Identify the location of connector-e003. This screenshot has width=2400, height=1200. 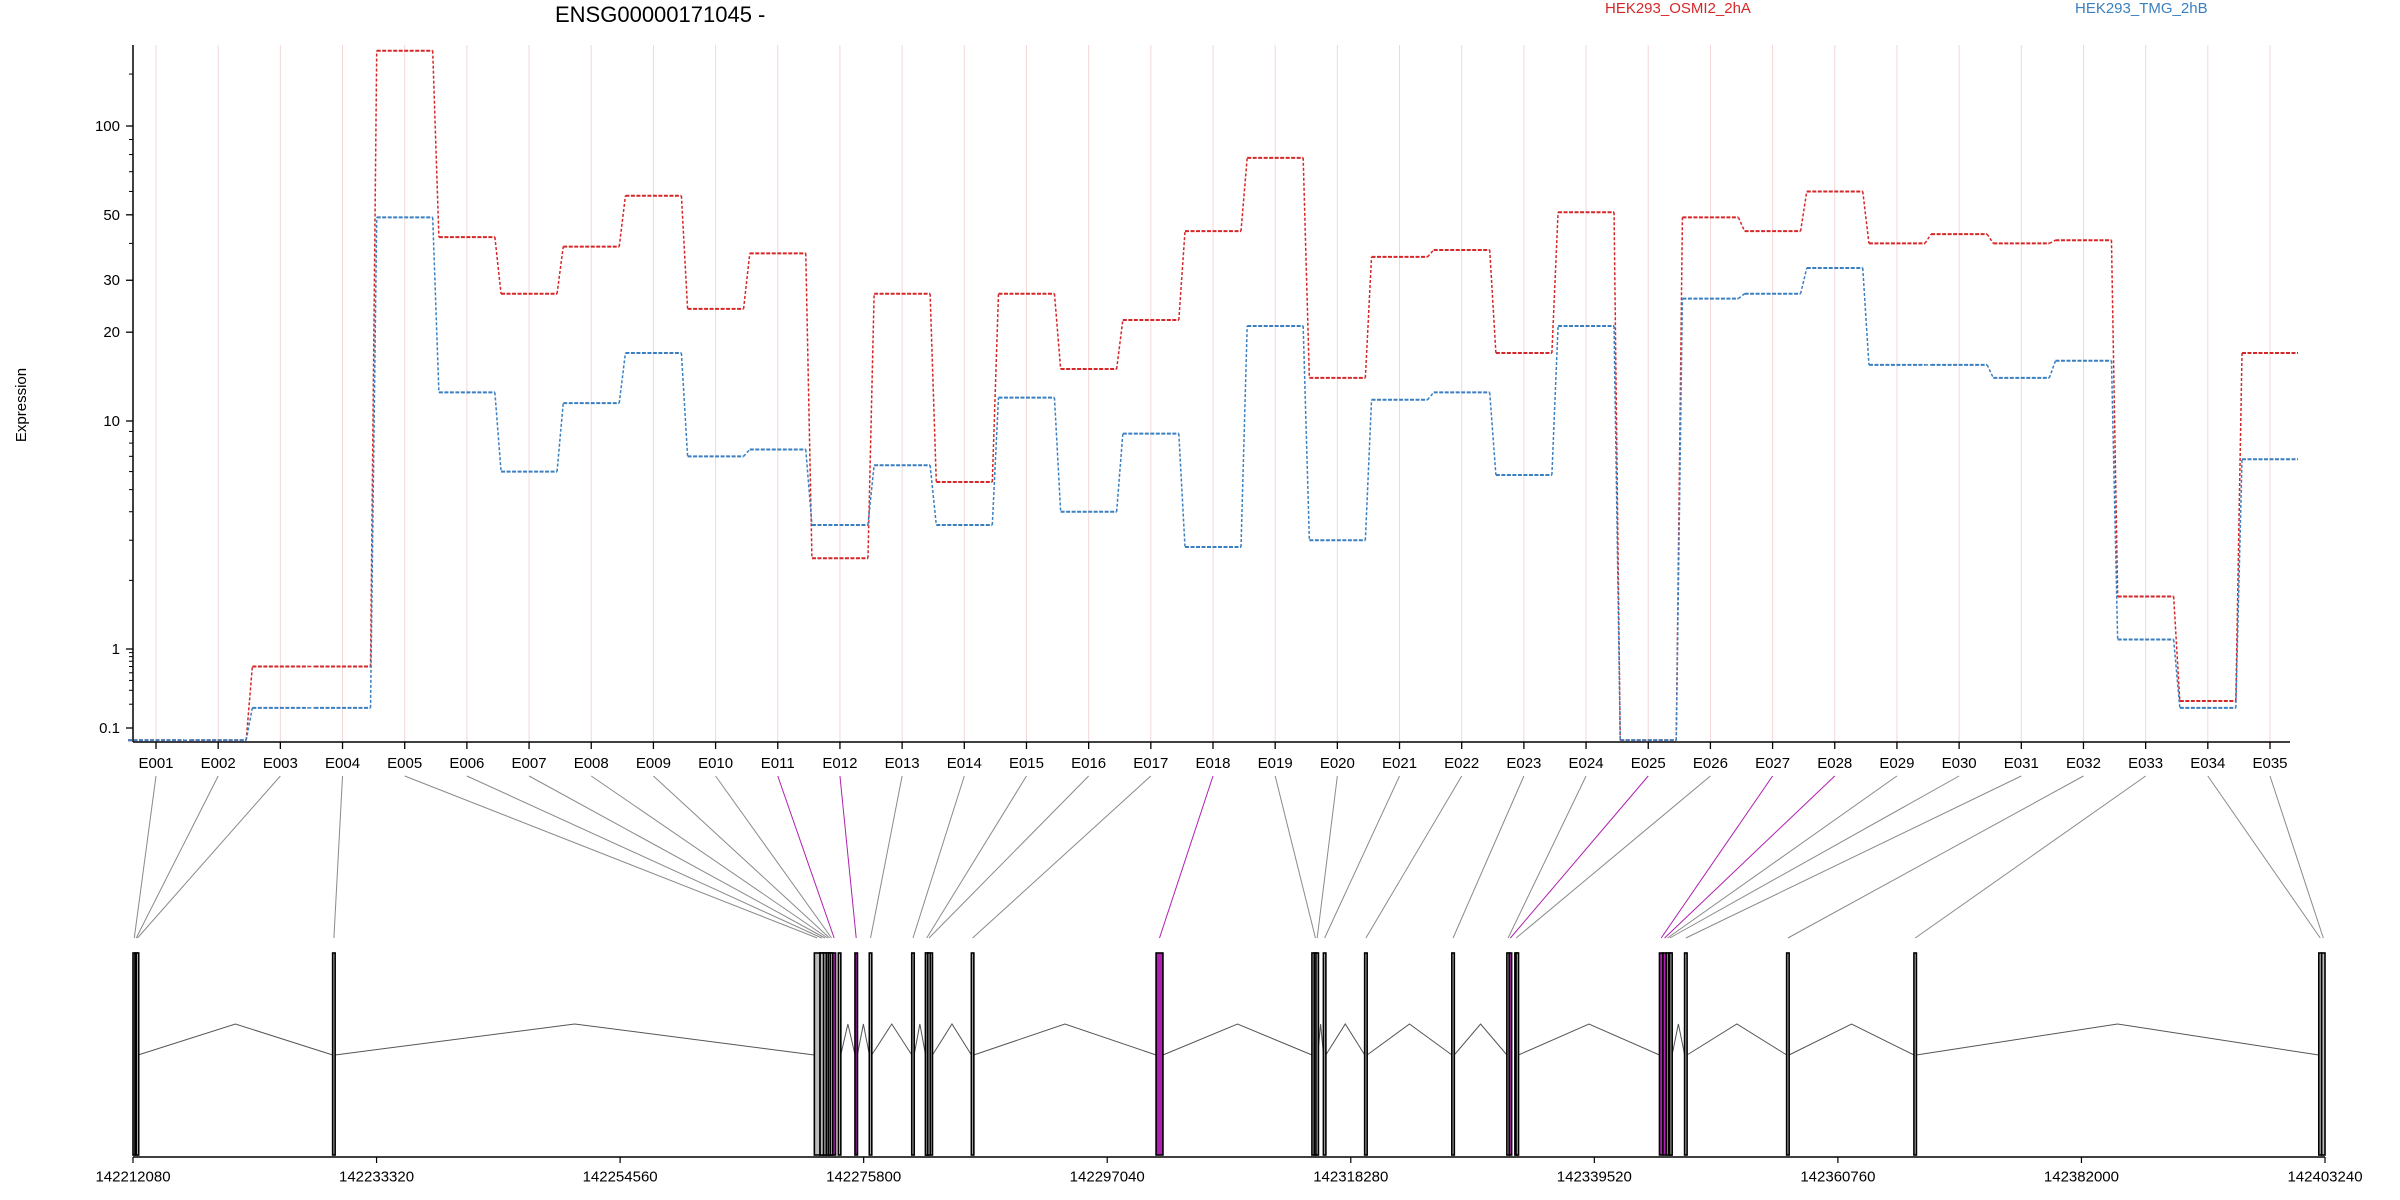
(209, 857).